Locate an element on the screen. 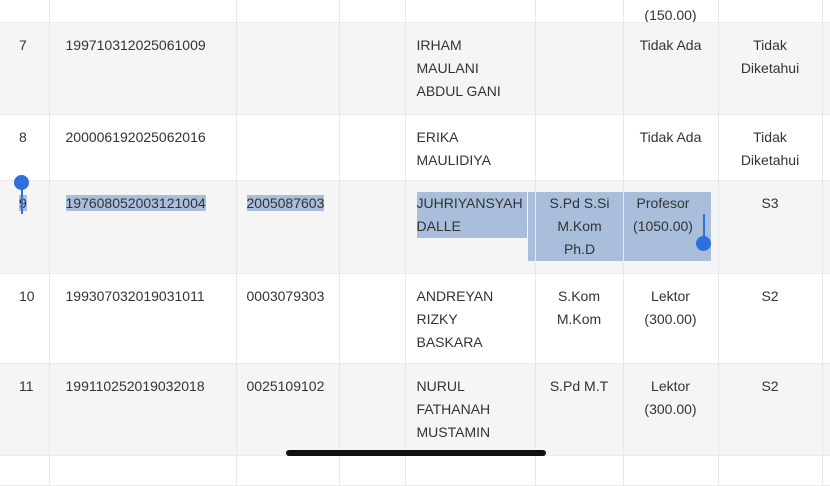 This screenshot has height=486, width=830. name-cell: ERIKA MAULIDIYA is located at coordinates (469, 147).